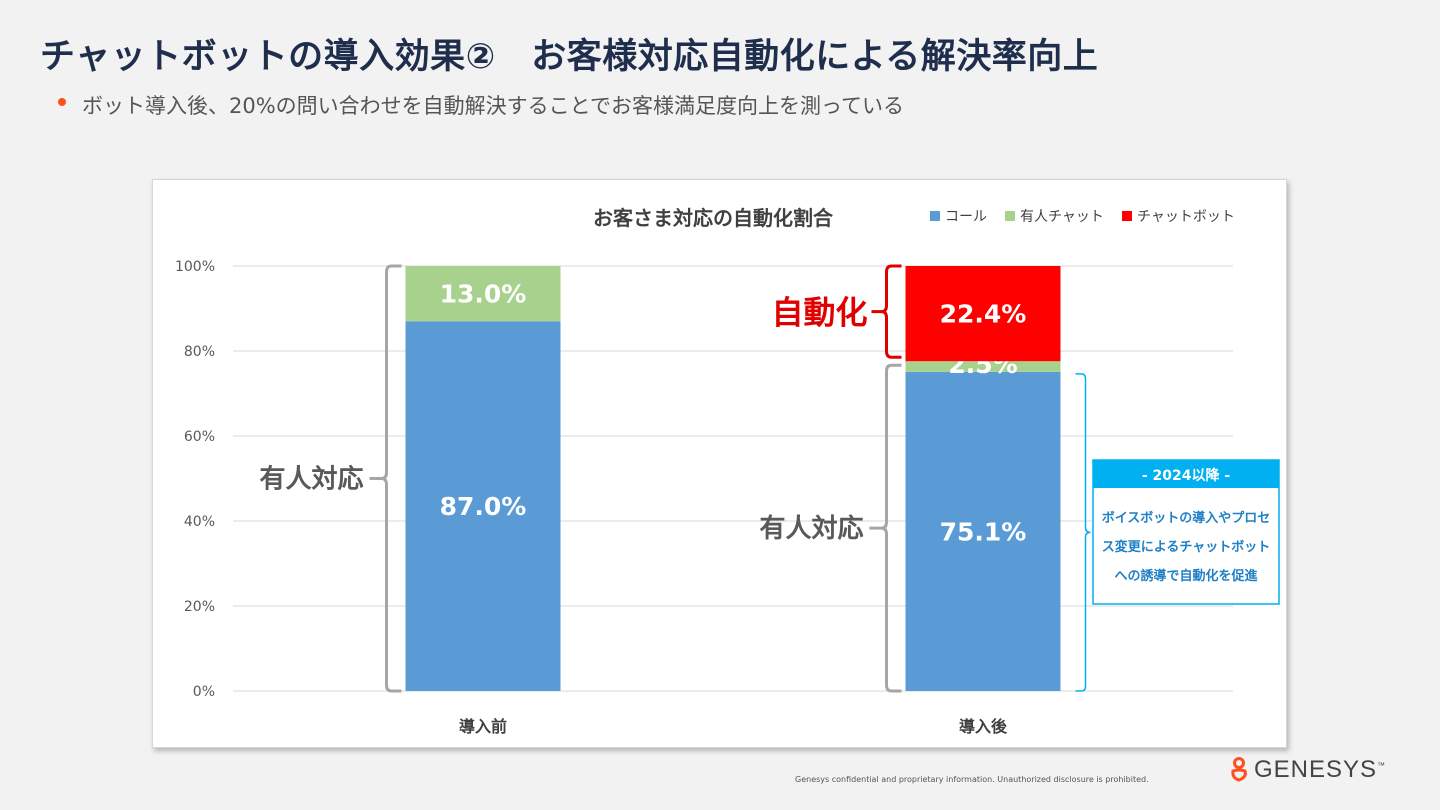  What do you see at coordinates (1185, 576) in the screenshot?
I see `callout-line-3: への誘導で自動化を促進` at bounding box center [1185, 576].